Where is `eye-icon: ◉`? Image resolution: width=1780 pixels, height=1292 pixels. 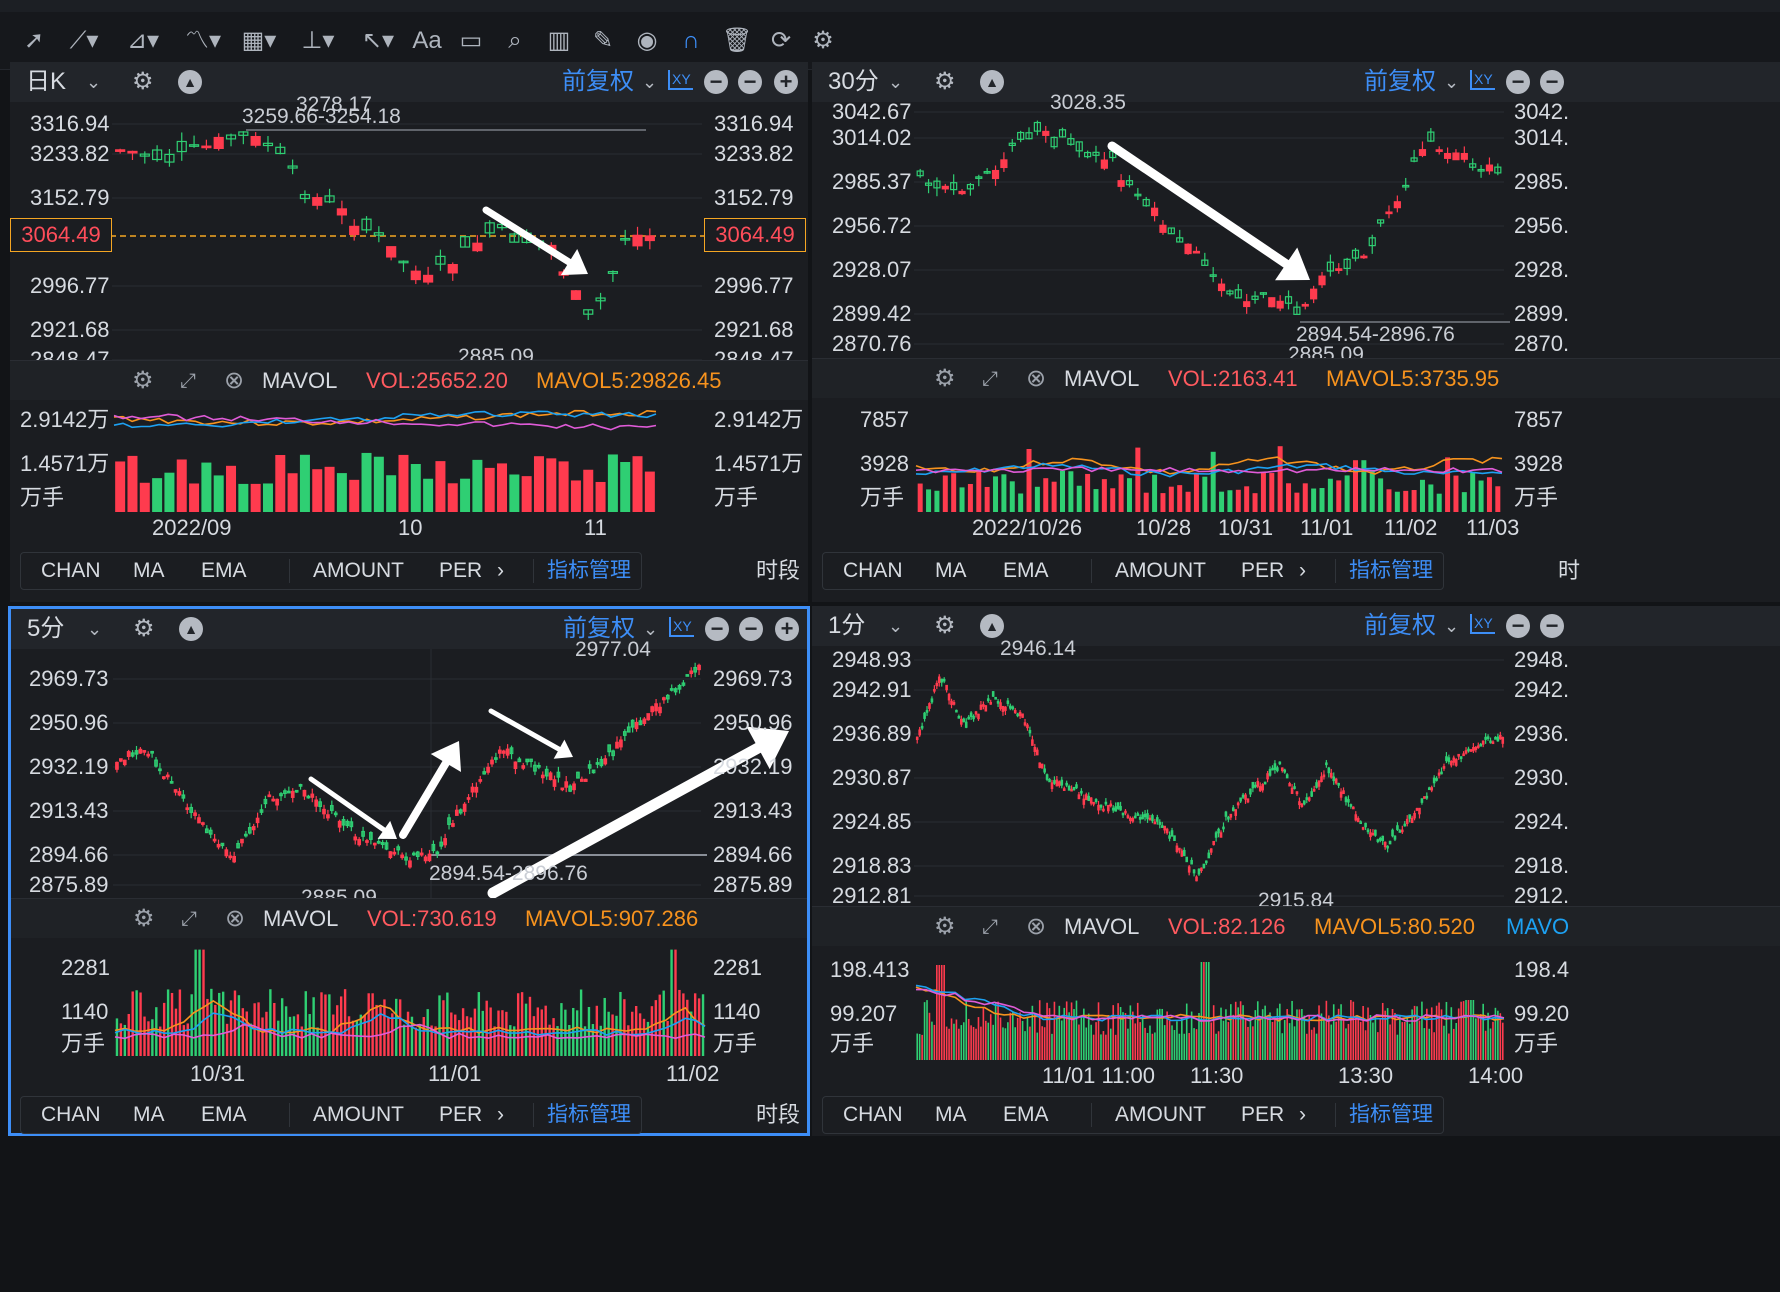
eye-icon: ◉ is located at coordinates (647, 40).